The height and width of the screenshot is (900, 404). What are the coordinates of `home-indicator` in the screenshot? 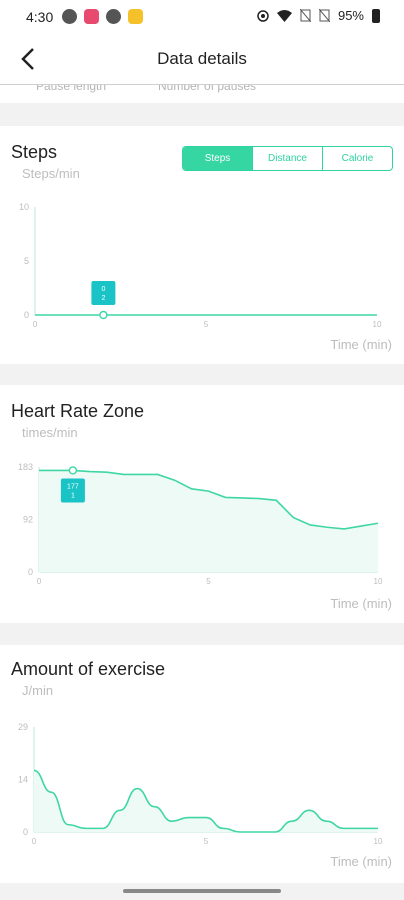 It's located at (202, 891).